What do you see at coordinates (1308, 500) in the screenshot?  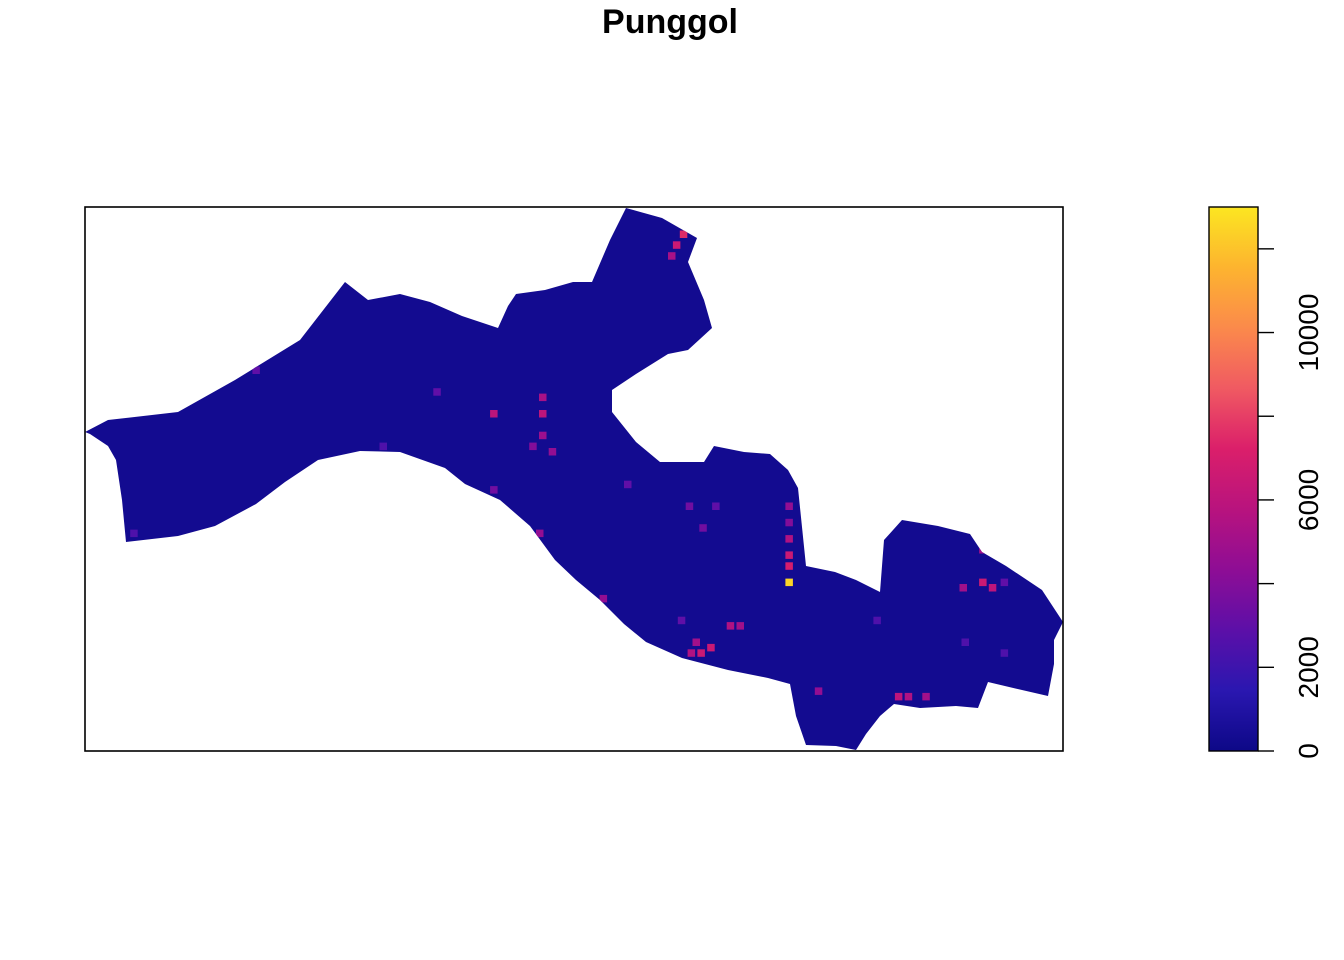 I see `legend-tick-label: 6000` at bounding box center [1308, 500].